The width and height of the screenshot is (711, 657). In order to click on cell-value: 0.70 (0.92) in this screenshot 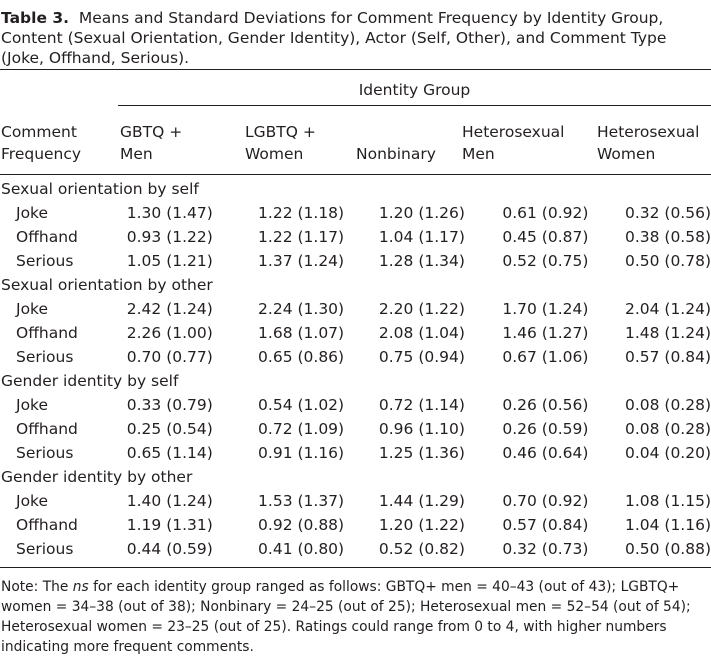, I will do `click(545, 501)`.